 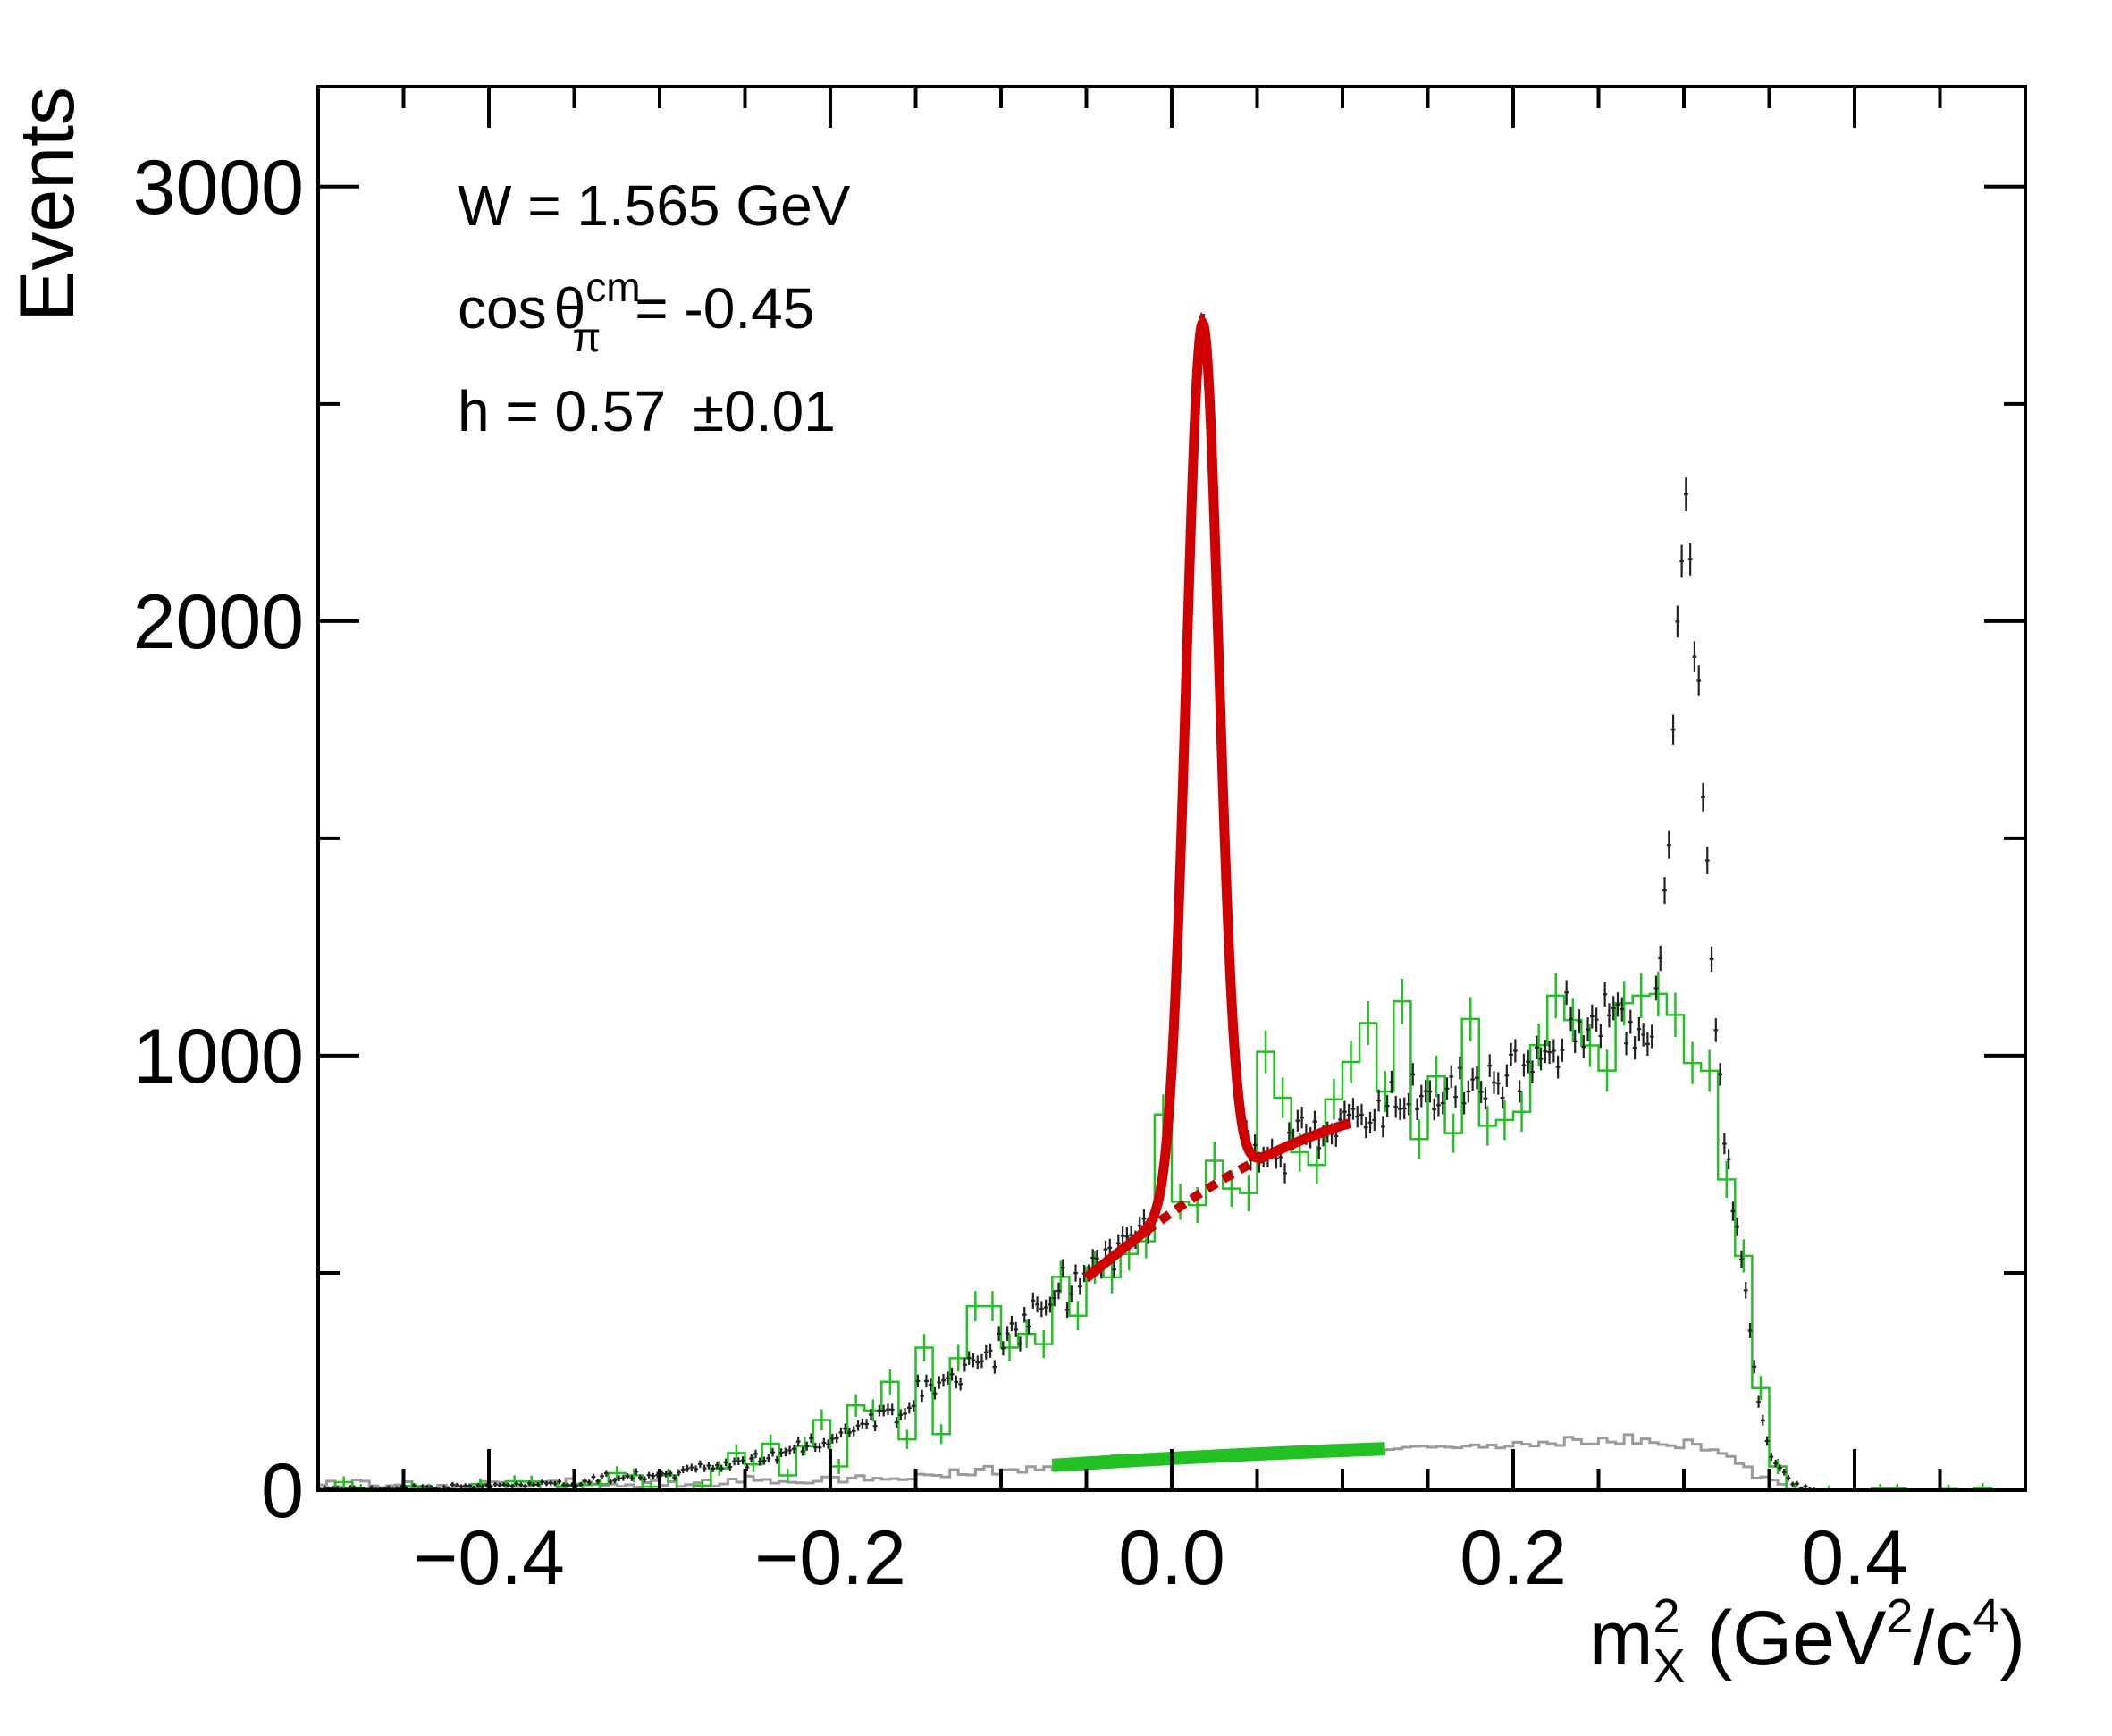 I want to click on y-axis-title: Events, so click(x=47, y=204).